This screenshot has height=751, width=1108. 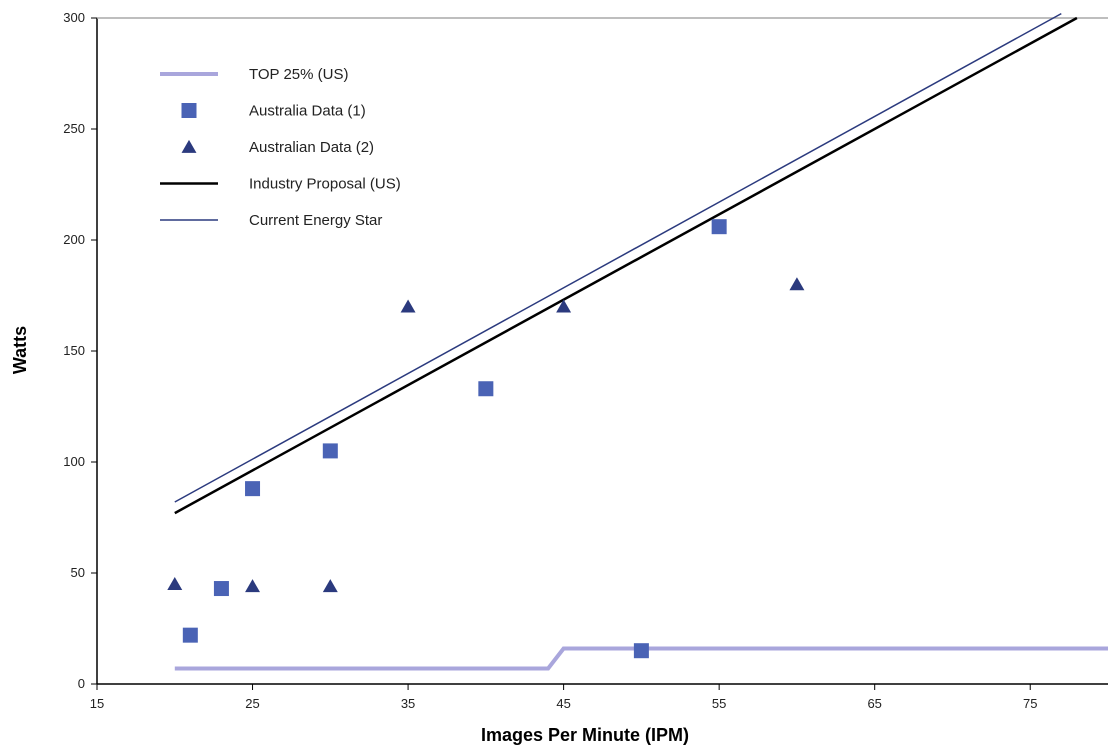 What do you see at coordinates (298, 74) in the screenshot?
I see `legend-label: TOP 25% (US)` at bounding box center [298, 74].